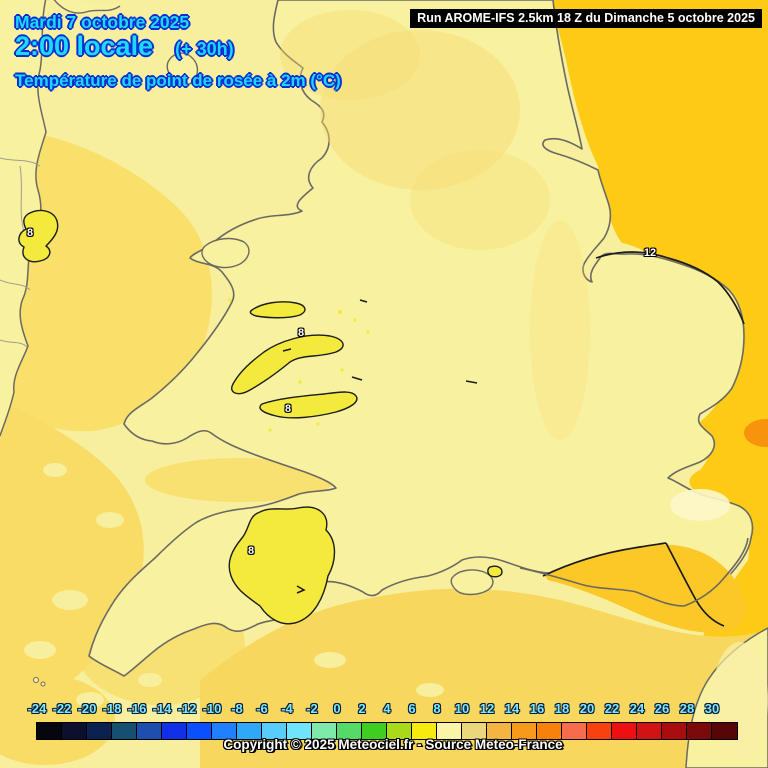 This screenshot has width=768, height=768. I want to click on variable-label: Température de point de rosée à 2m (°C), so click(178, 80).